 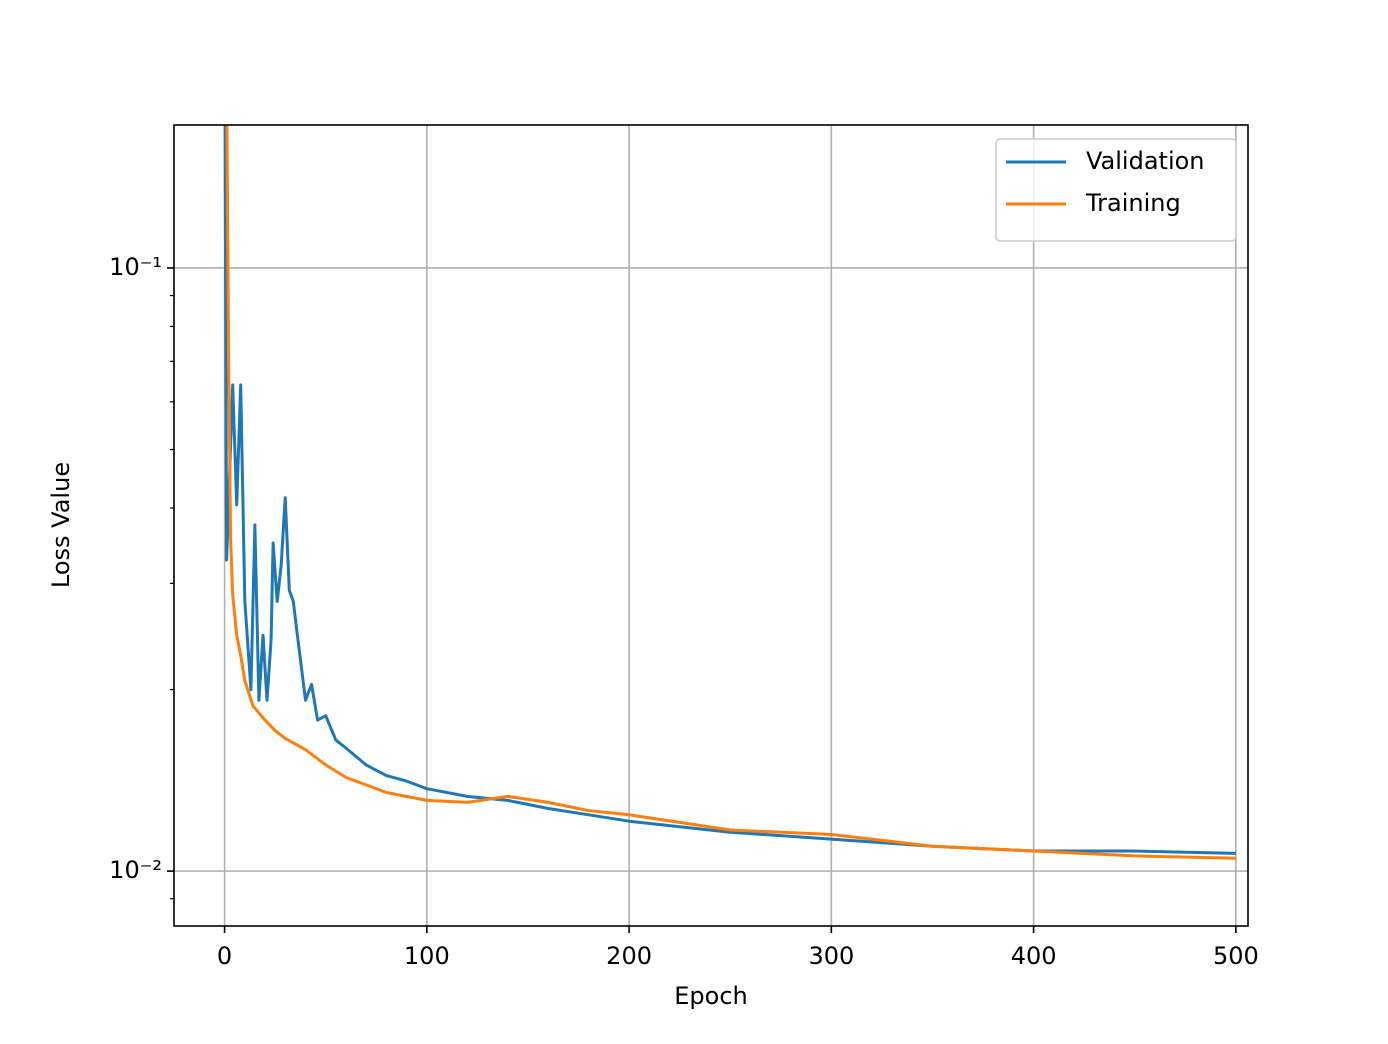 I want to click on legend-box, so click(x=1116, y=190).